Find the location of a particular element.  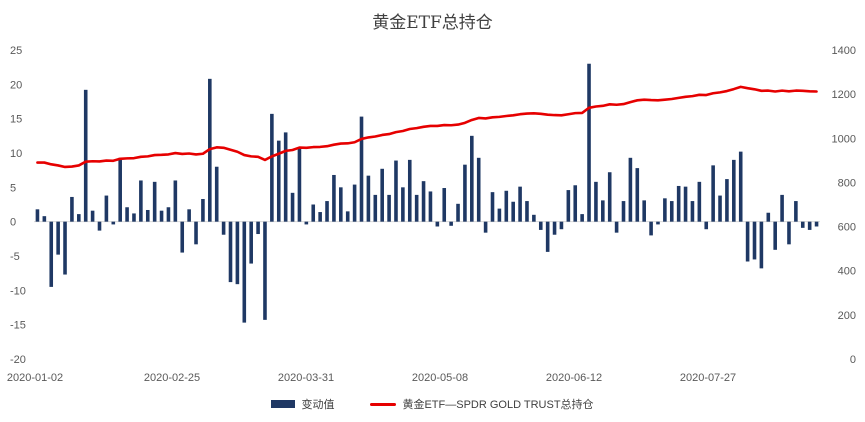

chart-legend: 变动值 黄金ETF—SPDR GOLD TRUST总持仓 is located at coordinates (432, 404).